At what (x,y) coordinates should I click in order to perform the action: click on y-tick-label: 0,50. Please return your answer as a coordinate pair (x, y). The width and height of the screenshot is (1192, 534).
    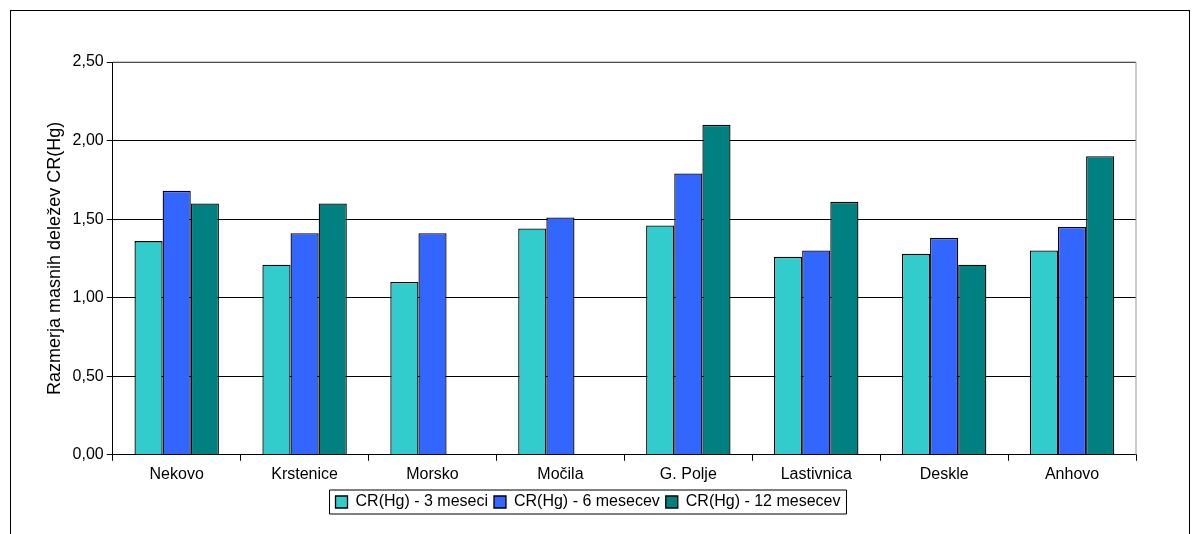
    Looking at the image, I should click on (88, 375).